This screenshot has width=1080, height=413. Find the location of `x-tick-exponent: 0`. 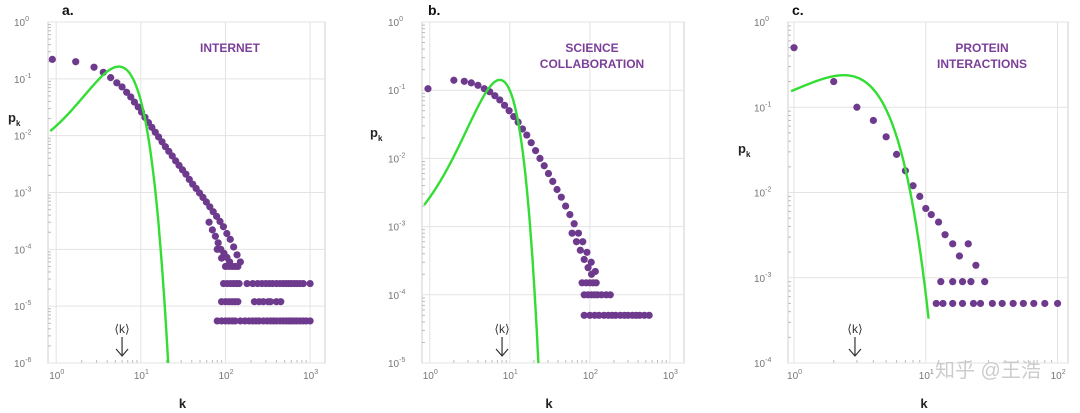

x-tick-exponent: 0 is located at coordinates (62, 372).